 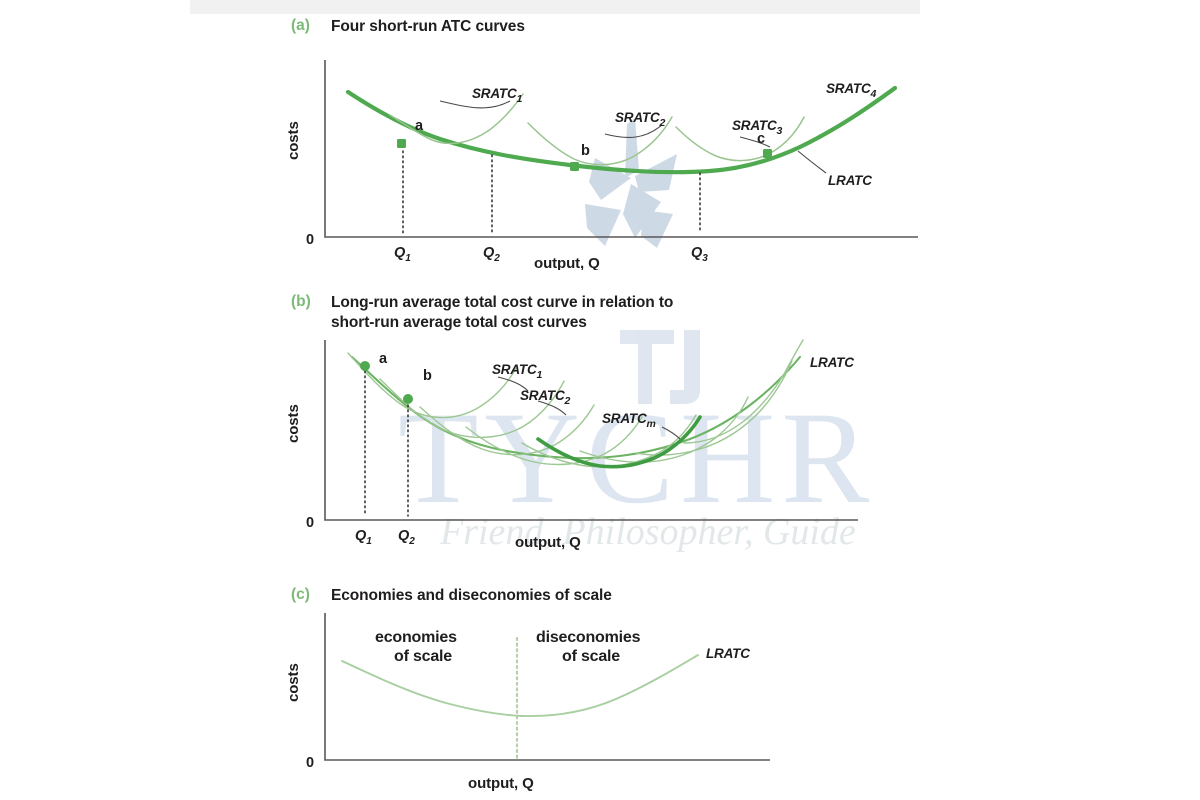 I want to click on panel-b-point-a-marker, so click(x=365, y=366).